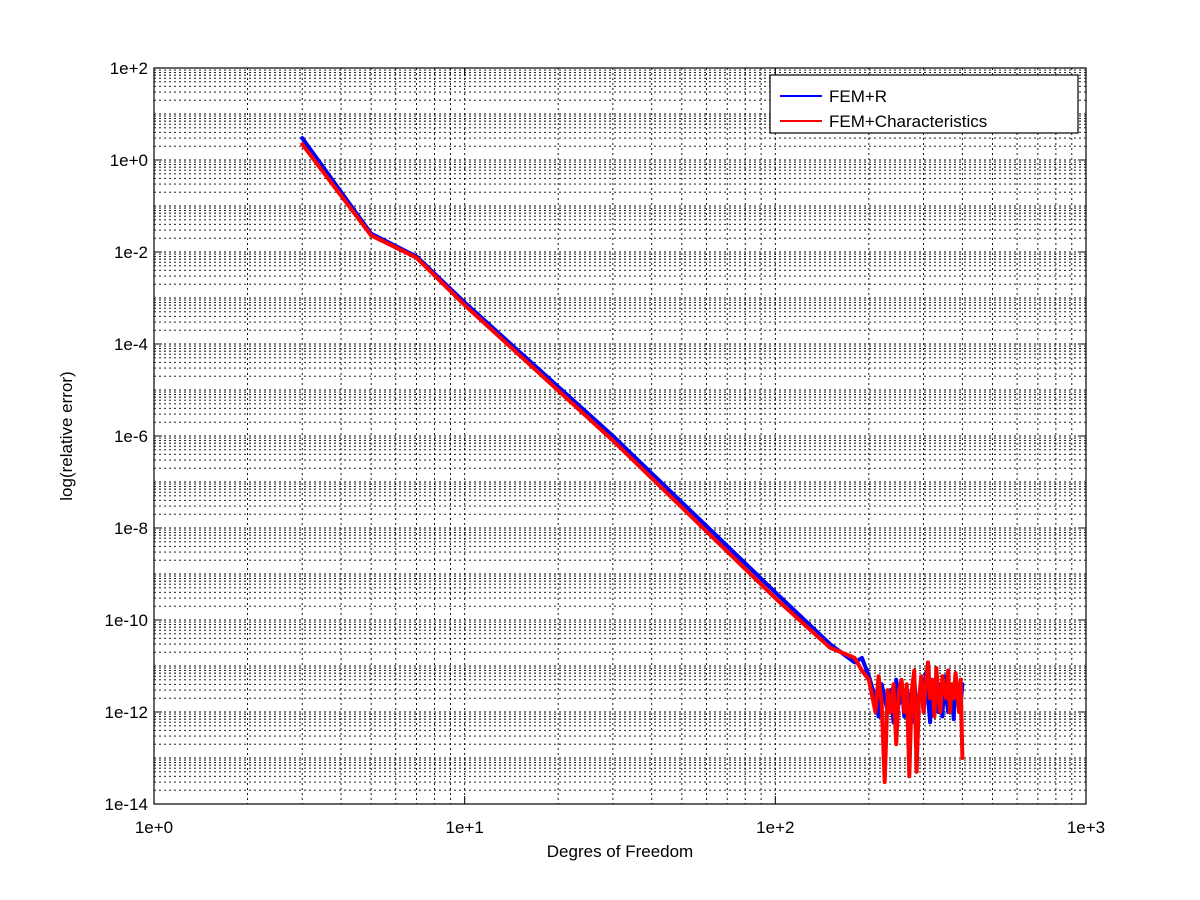 This screenshot has height=900, width=1200. I want to click on x-tick-label: 1e+1, so click(465, 827).